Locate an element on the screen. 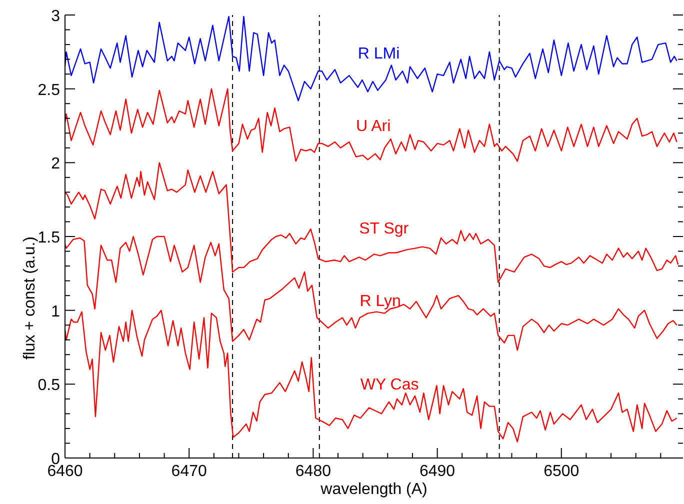 This screenshot has height=504, width=684. series-label: ST Sgr is located at coordinates (384, 229).